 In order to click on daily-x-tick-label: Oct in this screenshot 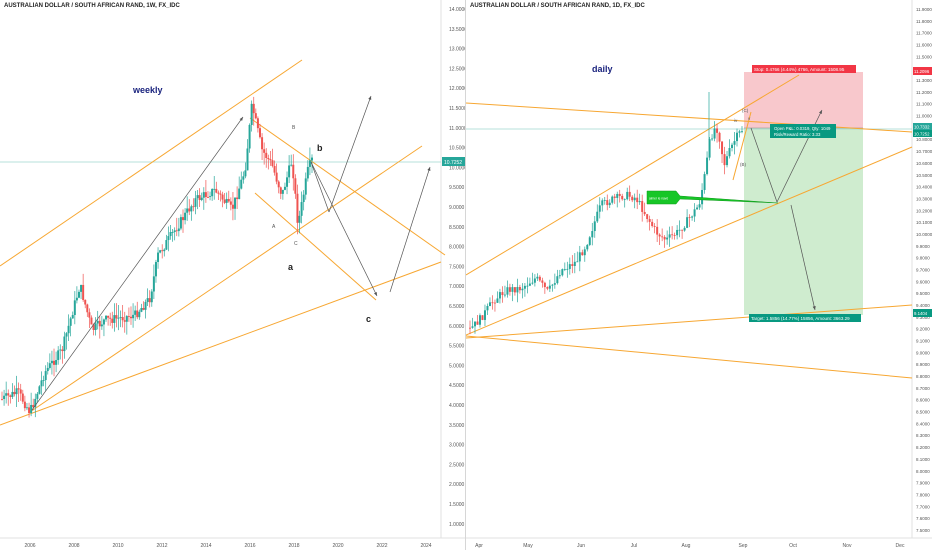, I will do `click(793, 546)`.